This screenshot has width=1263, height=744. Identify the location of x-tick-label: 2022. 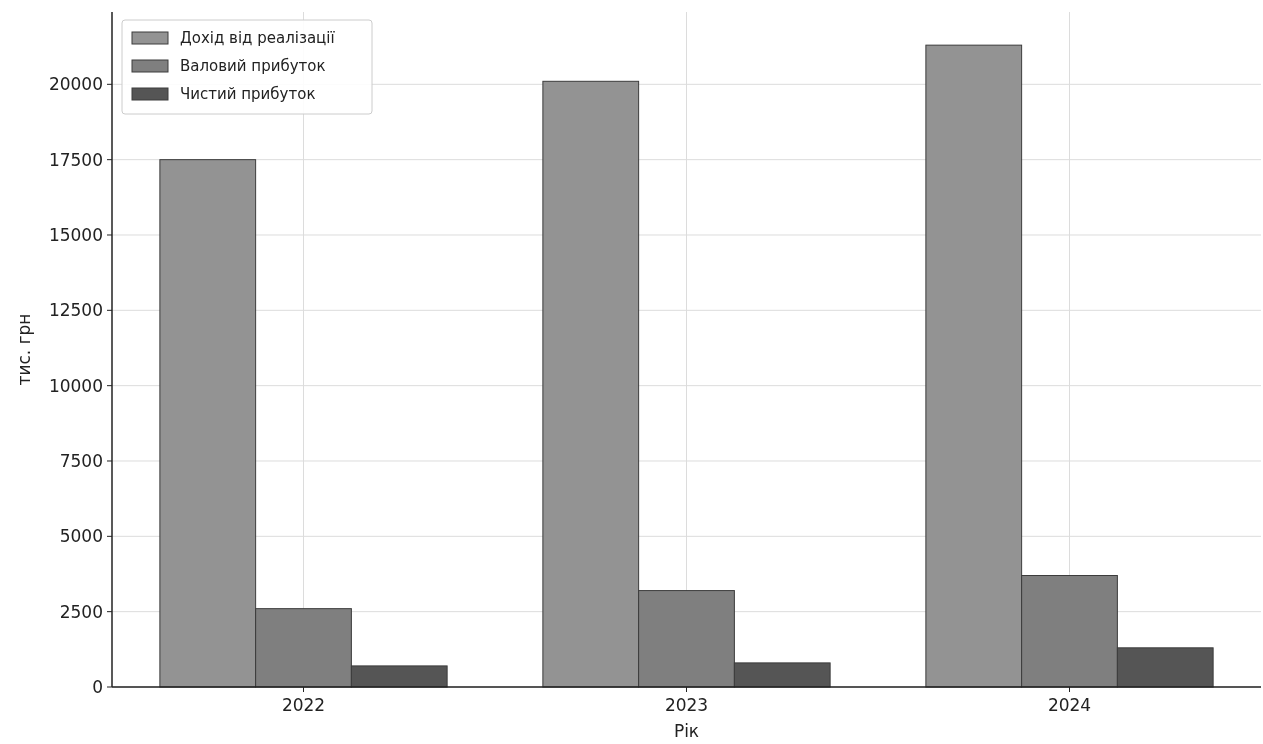
(303, 705).